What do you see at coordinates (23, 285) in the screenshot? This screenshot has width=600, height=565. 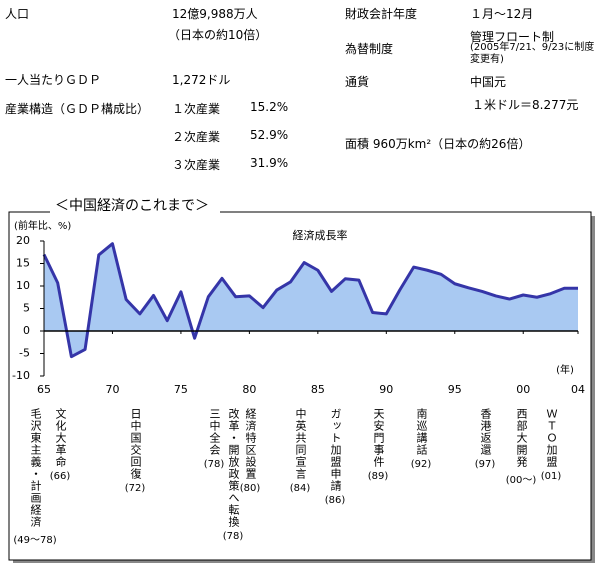 I see `y-tick-label: 10` at bounding box center [23, 285].